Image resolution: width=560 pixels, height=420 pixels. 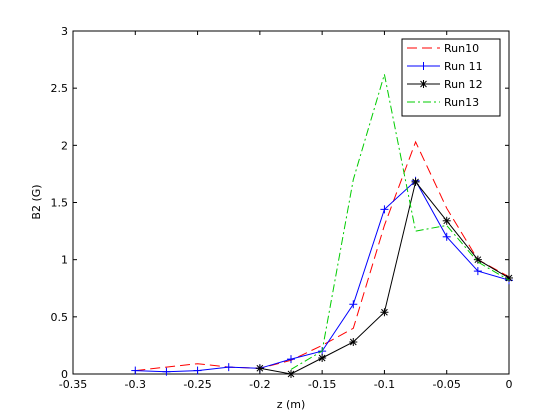 I want to click on legend-label: Run 11, so click(x=463, y=66).